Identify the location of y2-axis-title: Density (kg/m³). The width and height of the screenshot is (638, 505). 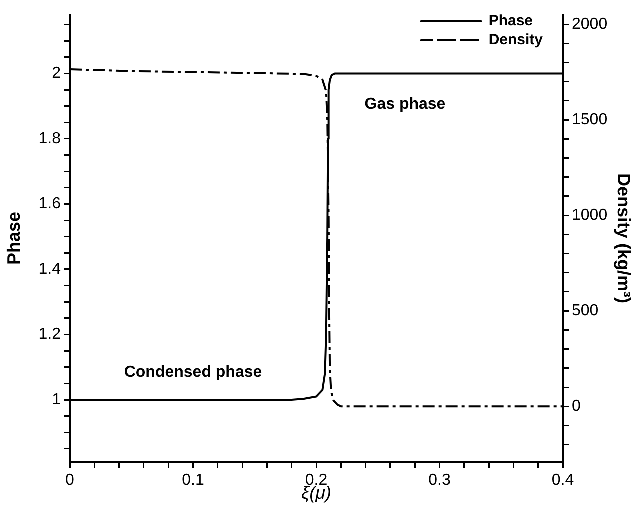
(624, 238).